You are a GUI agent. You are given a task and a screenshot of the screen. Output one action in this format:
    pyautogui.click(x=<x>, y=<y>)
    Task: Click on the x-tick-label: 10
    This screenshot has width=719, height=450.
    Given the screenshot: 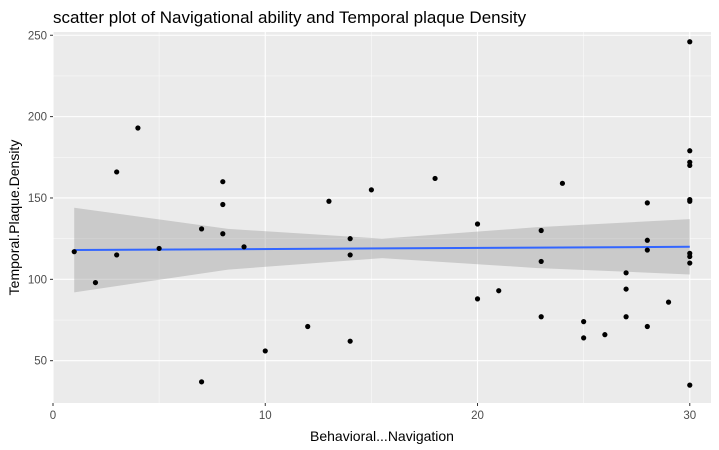 What is the action you would take?
    pyautogui.click(x=265, y=416)
    